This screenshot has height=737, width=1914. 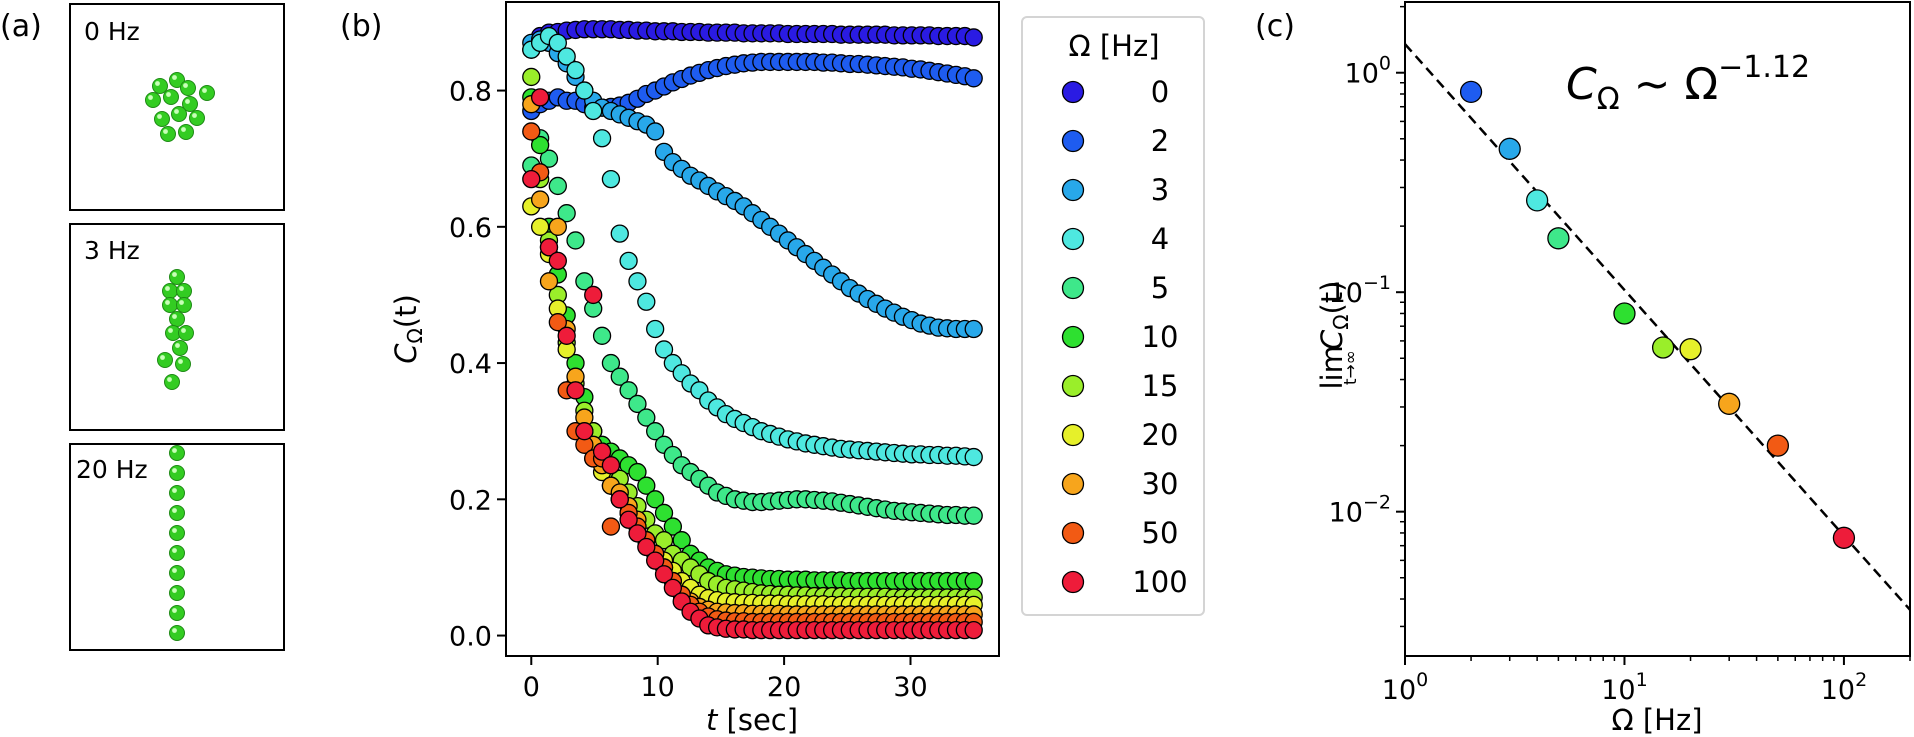 I want to click on legend-label-4: 4, so click(x=1160, y=239).